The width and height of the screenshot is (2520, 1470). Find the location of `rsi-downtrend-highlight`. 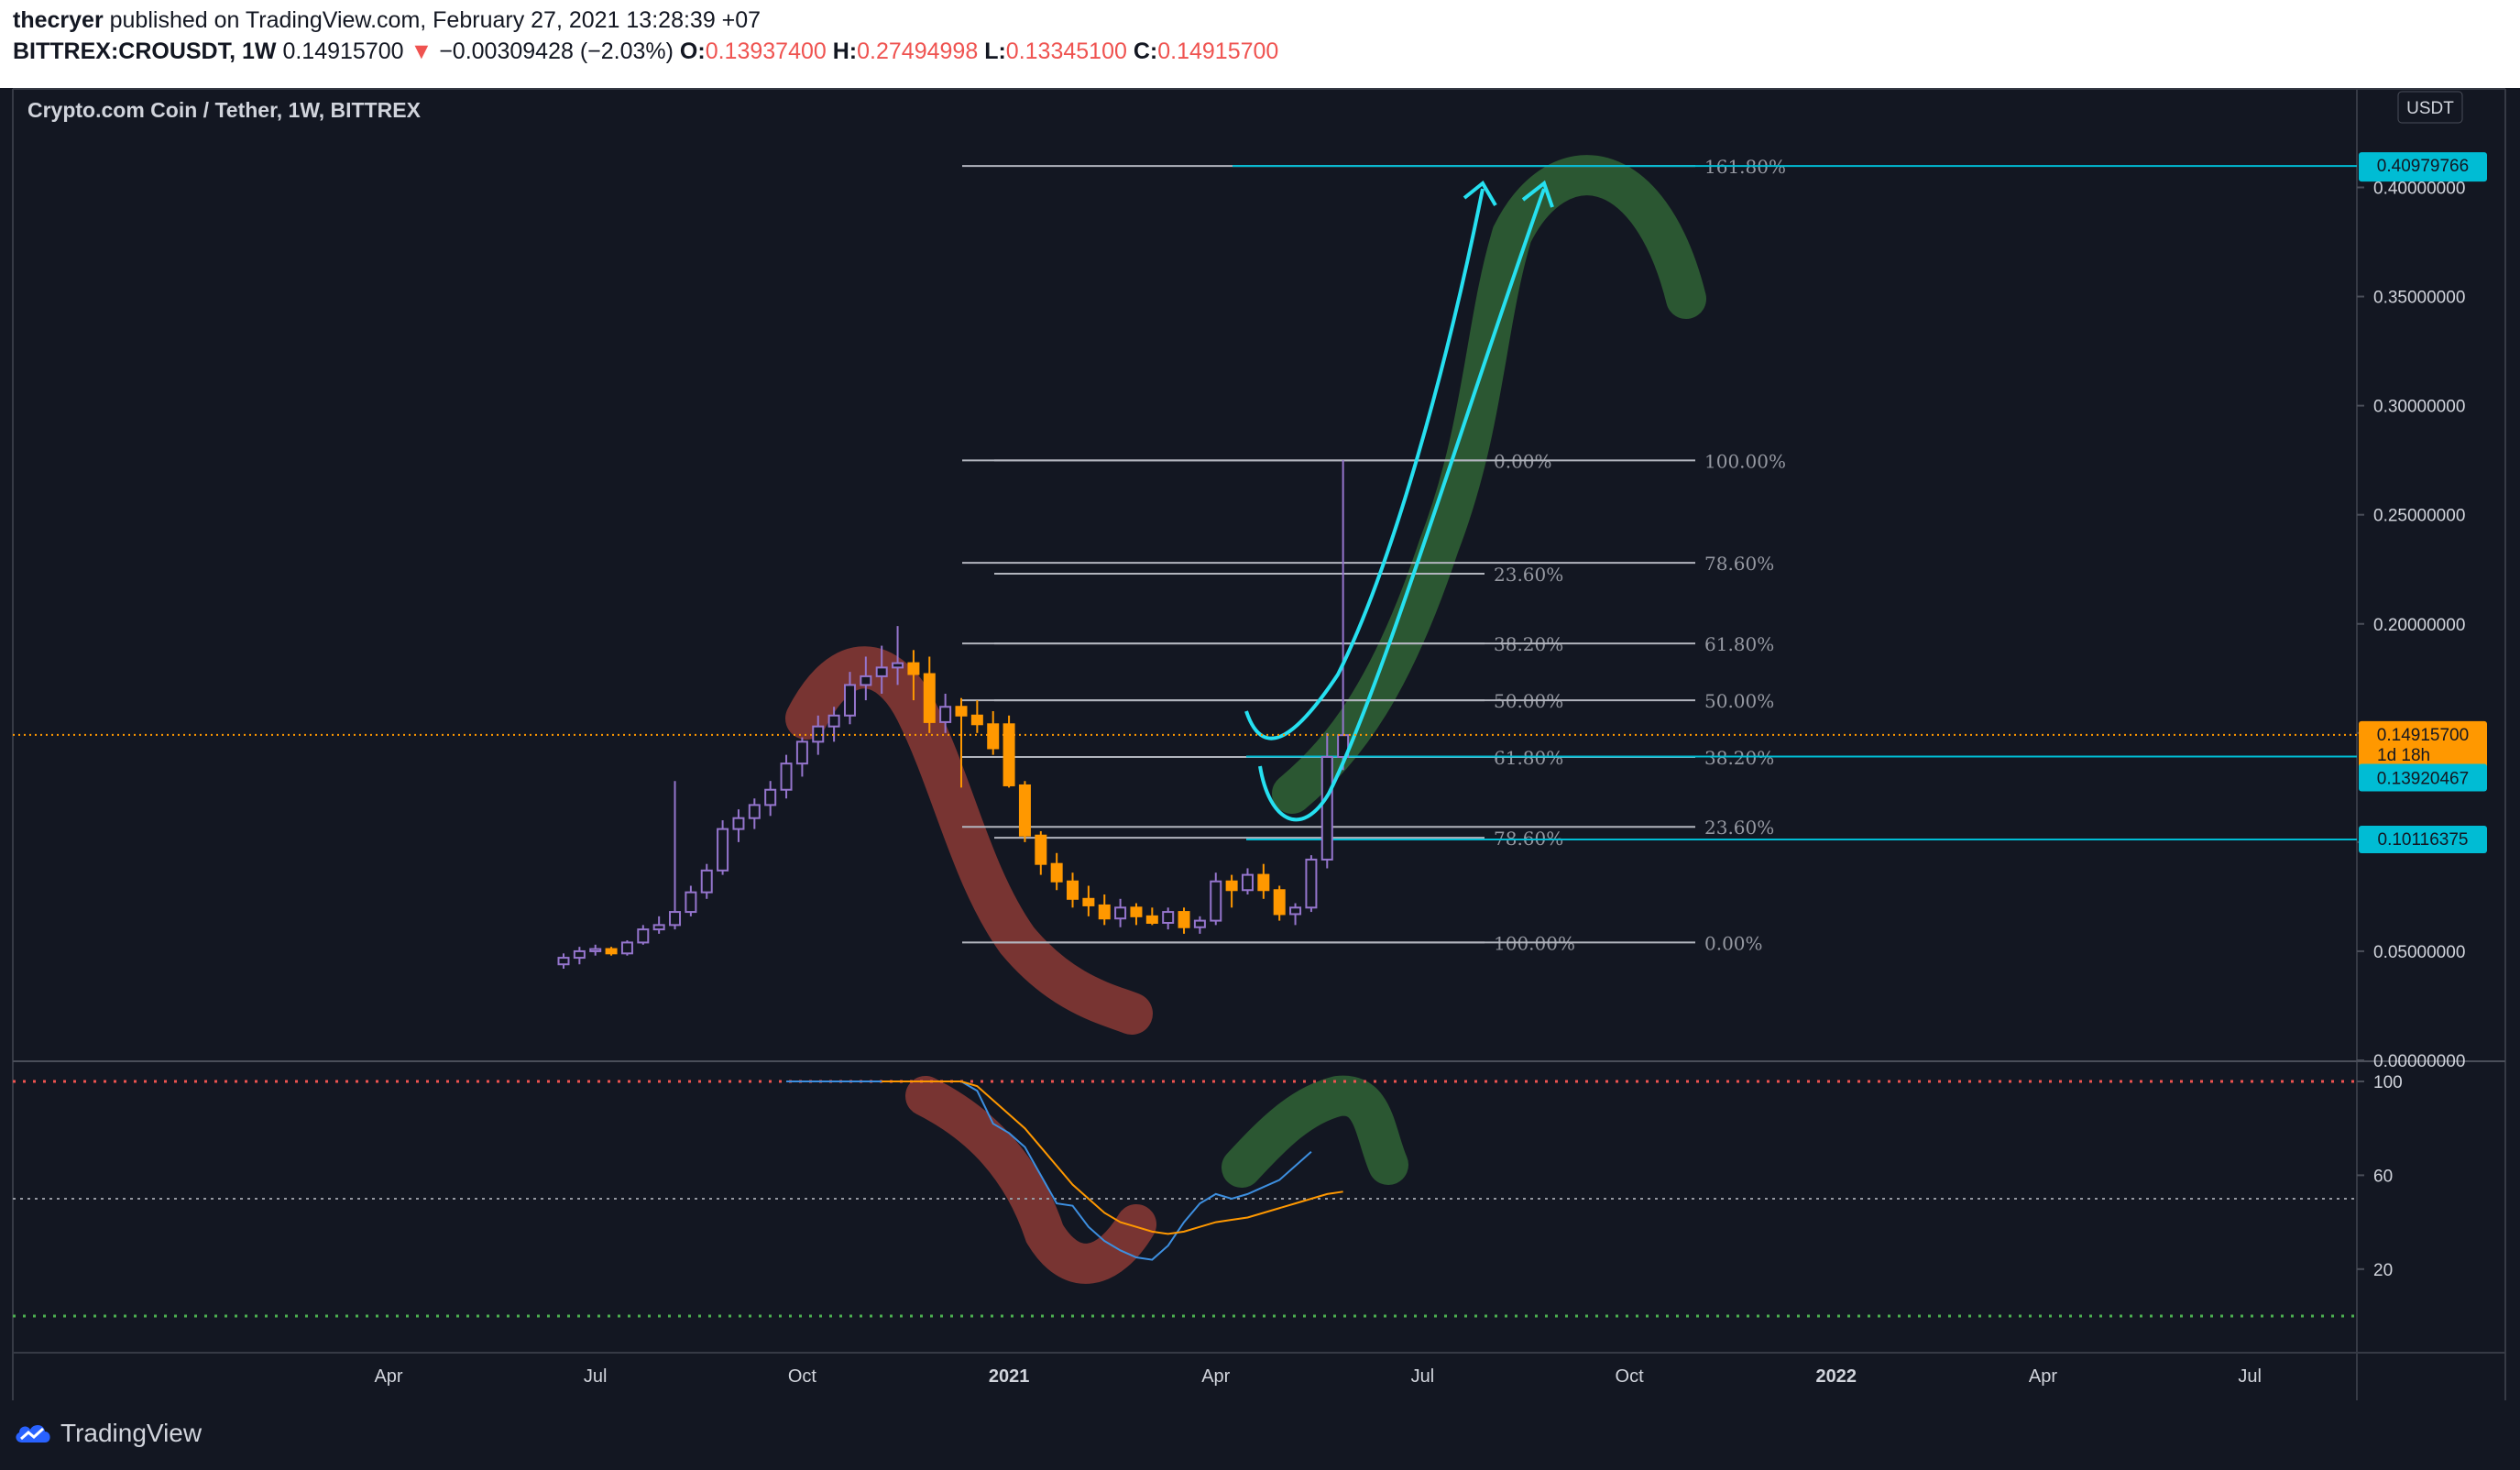

rsi-downtrend-highlight is located at coordinates (1030, 1180).